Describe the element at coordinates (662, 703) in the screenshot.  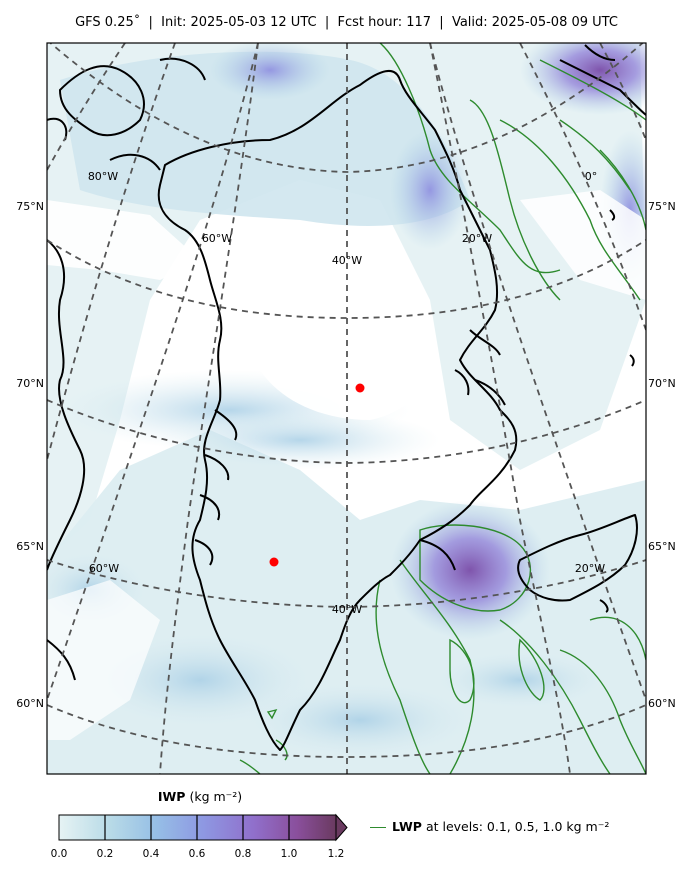
I see `lat-label-right: 60°N` at that location.